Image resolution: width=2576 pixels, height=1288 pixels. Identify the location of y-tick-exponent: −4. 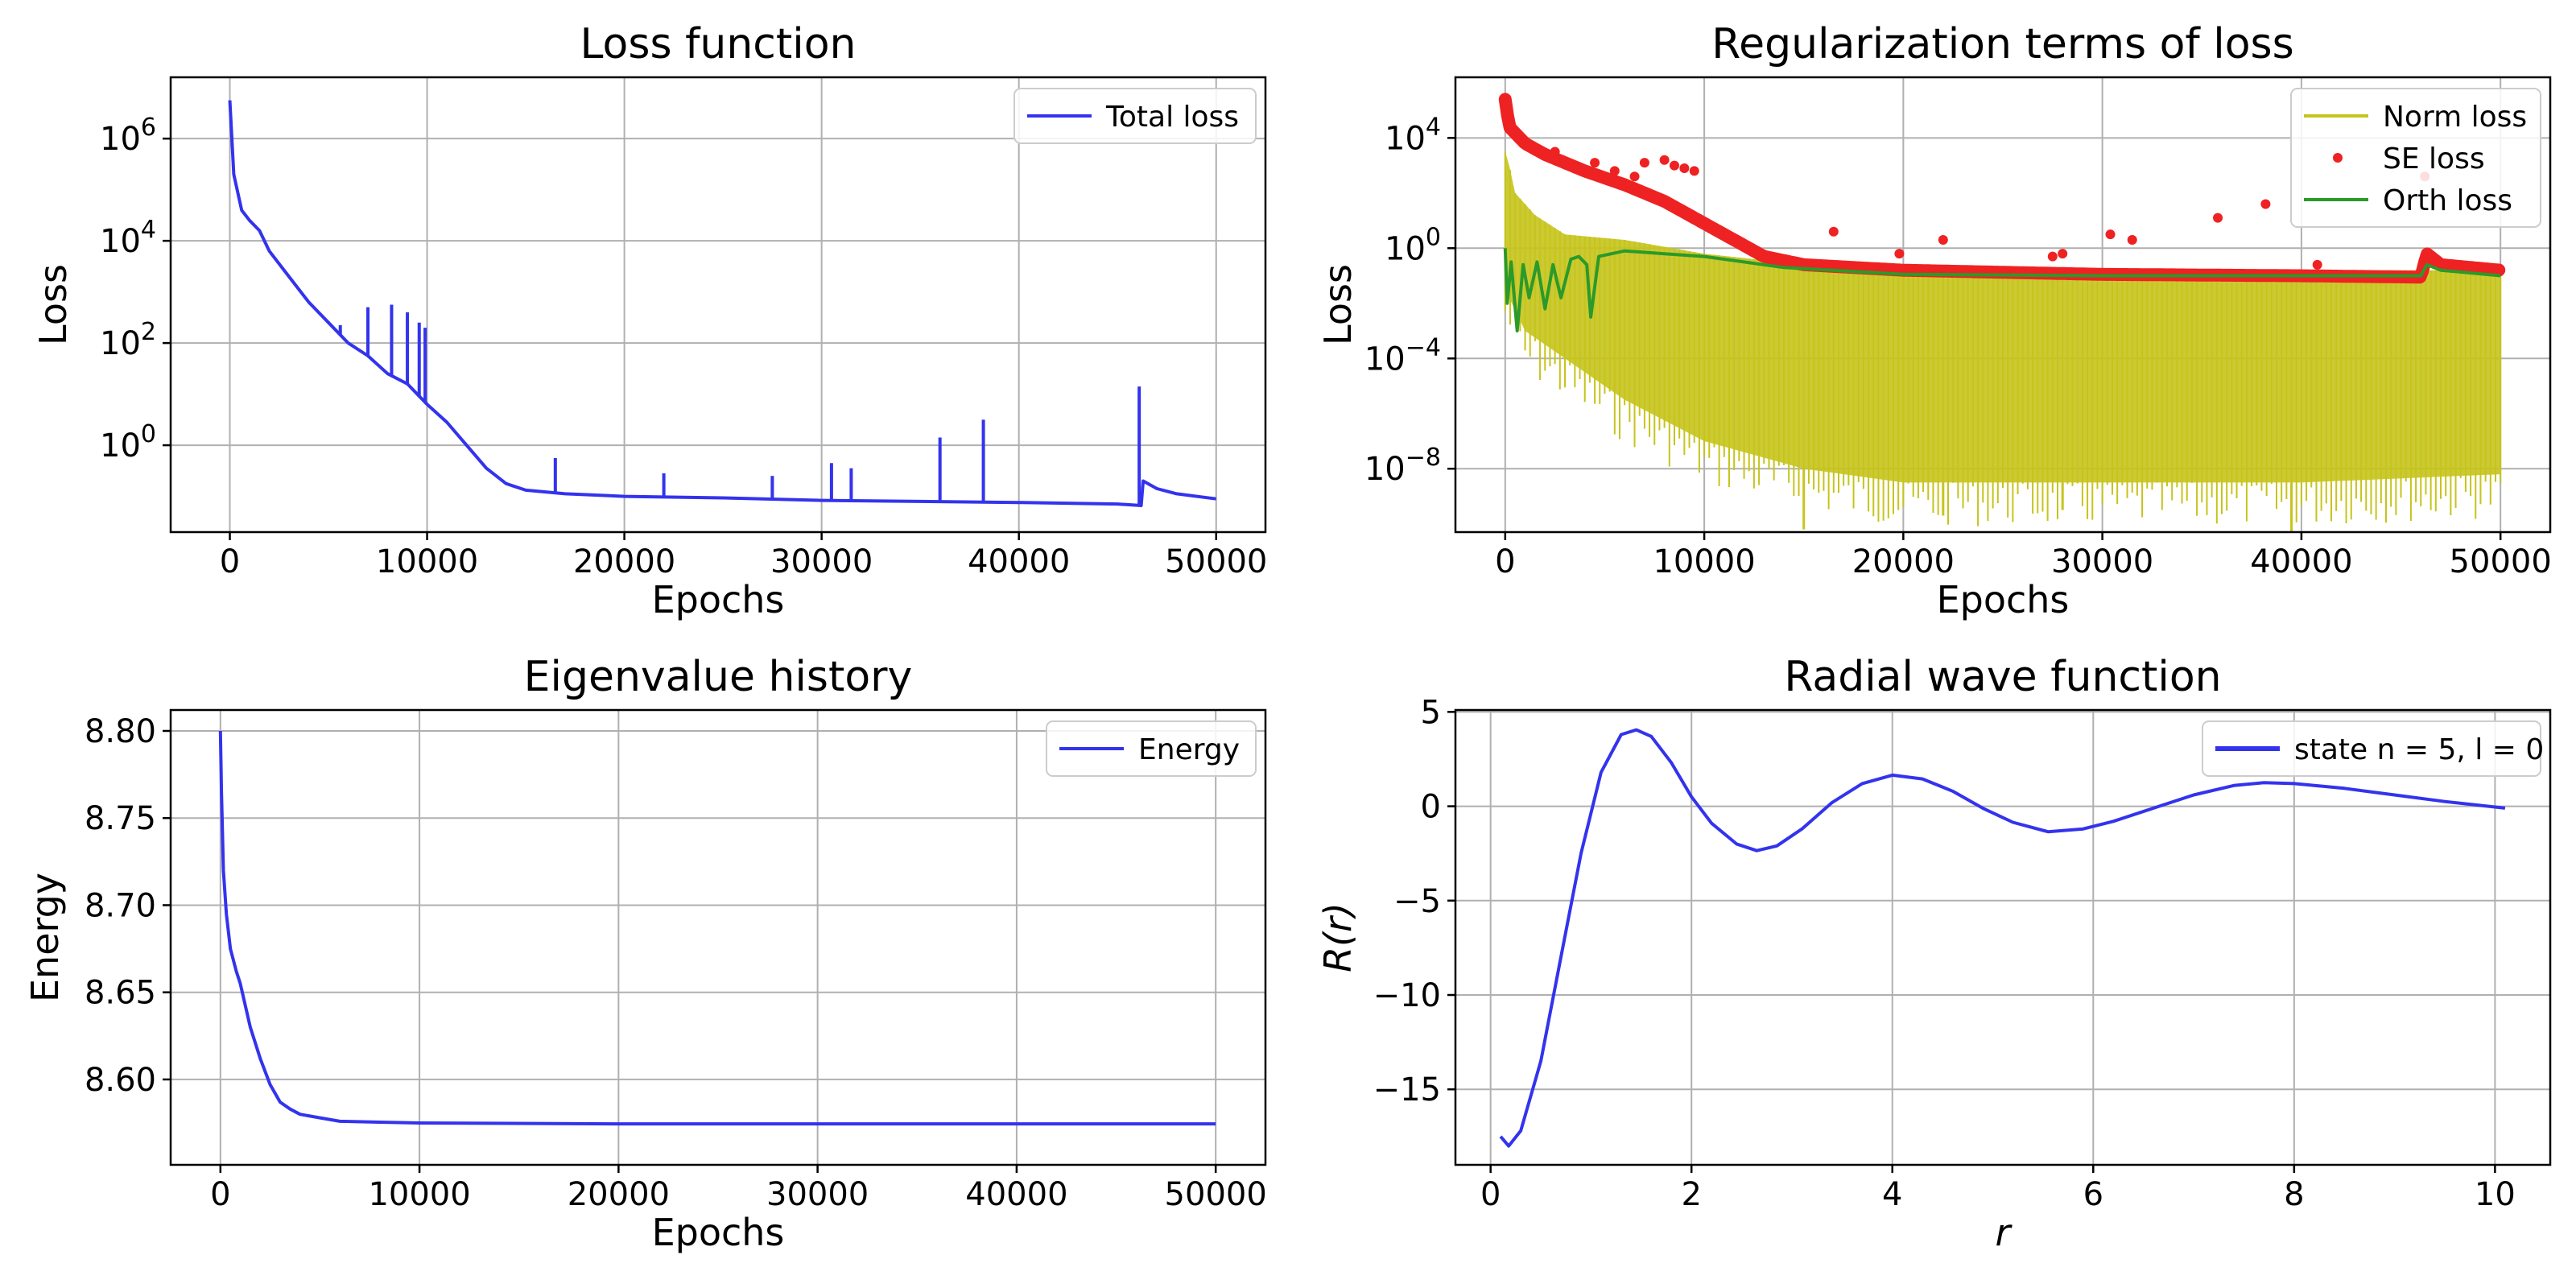
(1423, 347).